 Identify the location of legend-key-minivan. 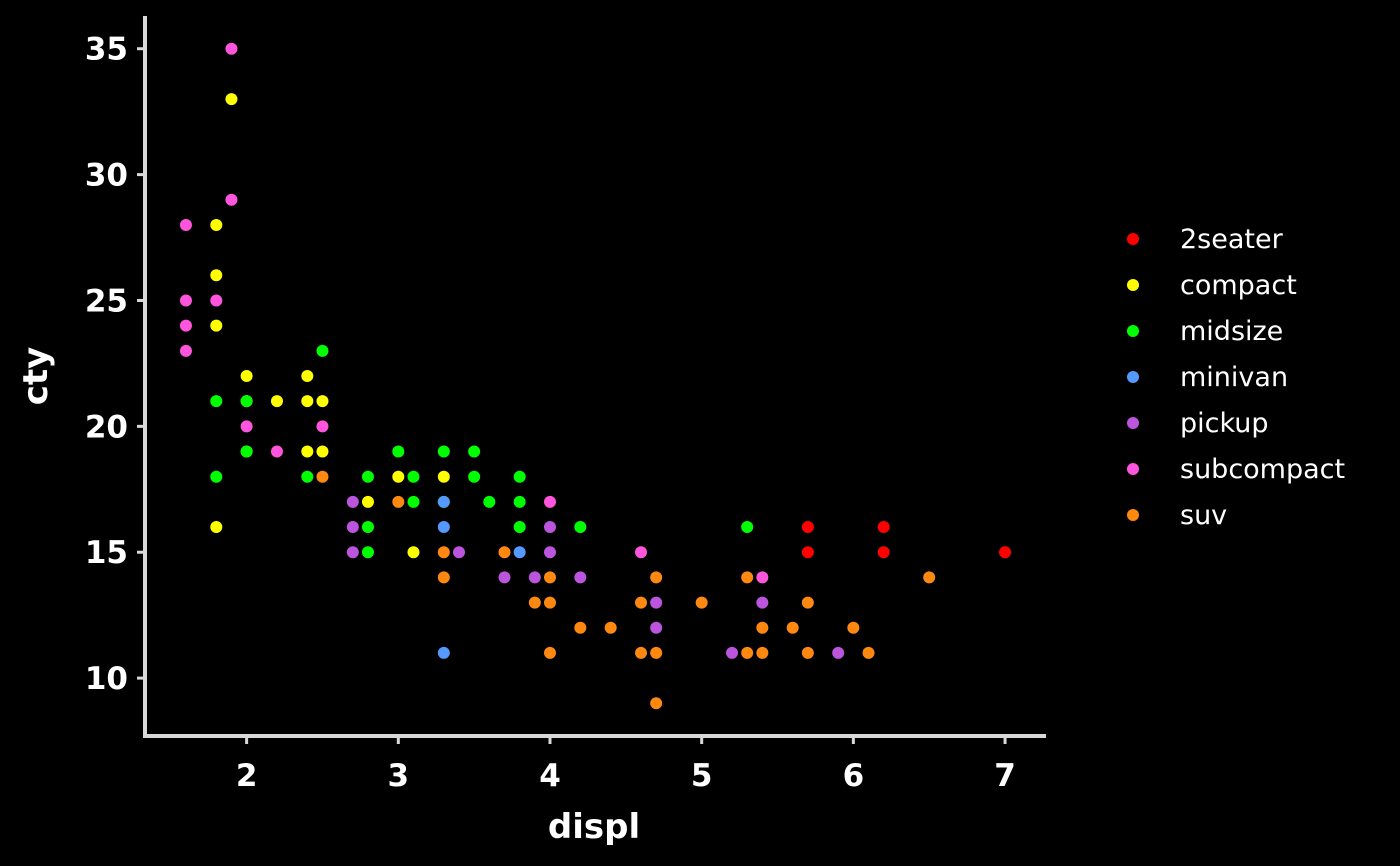
(1133, 377).